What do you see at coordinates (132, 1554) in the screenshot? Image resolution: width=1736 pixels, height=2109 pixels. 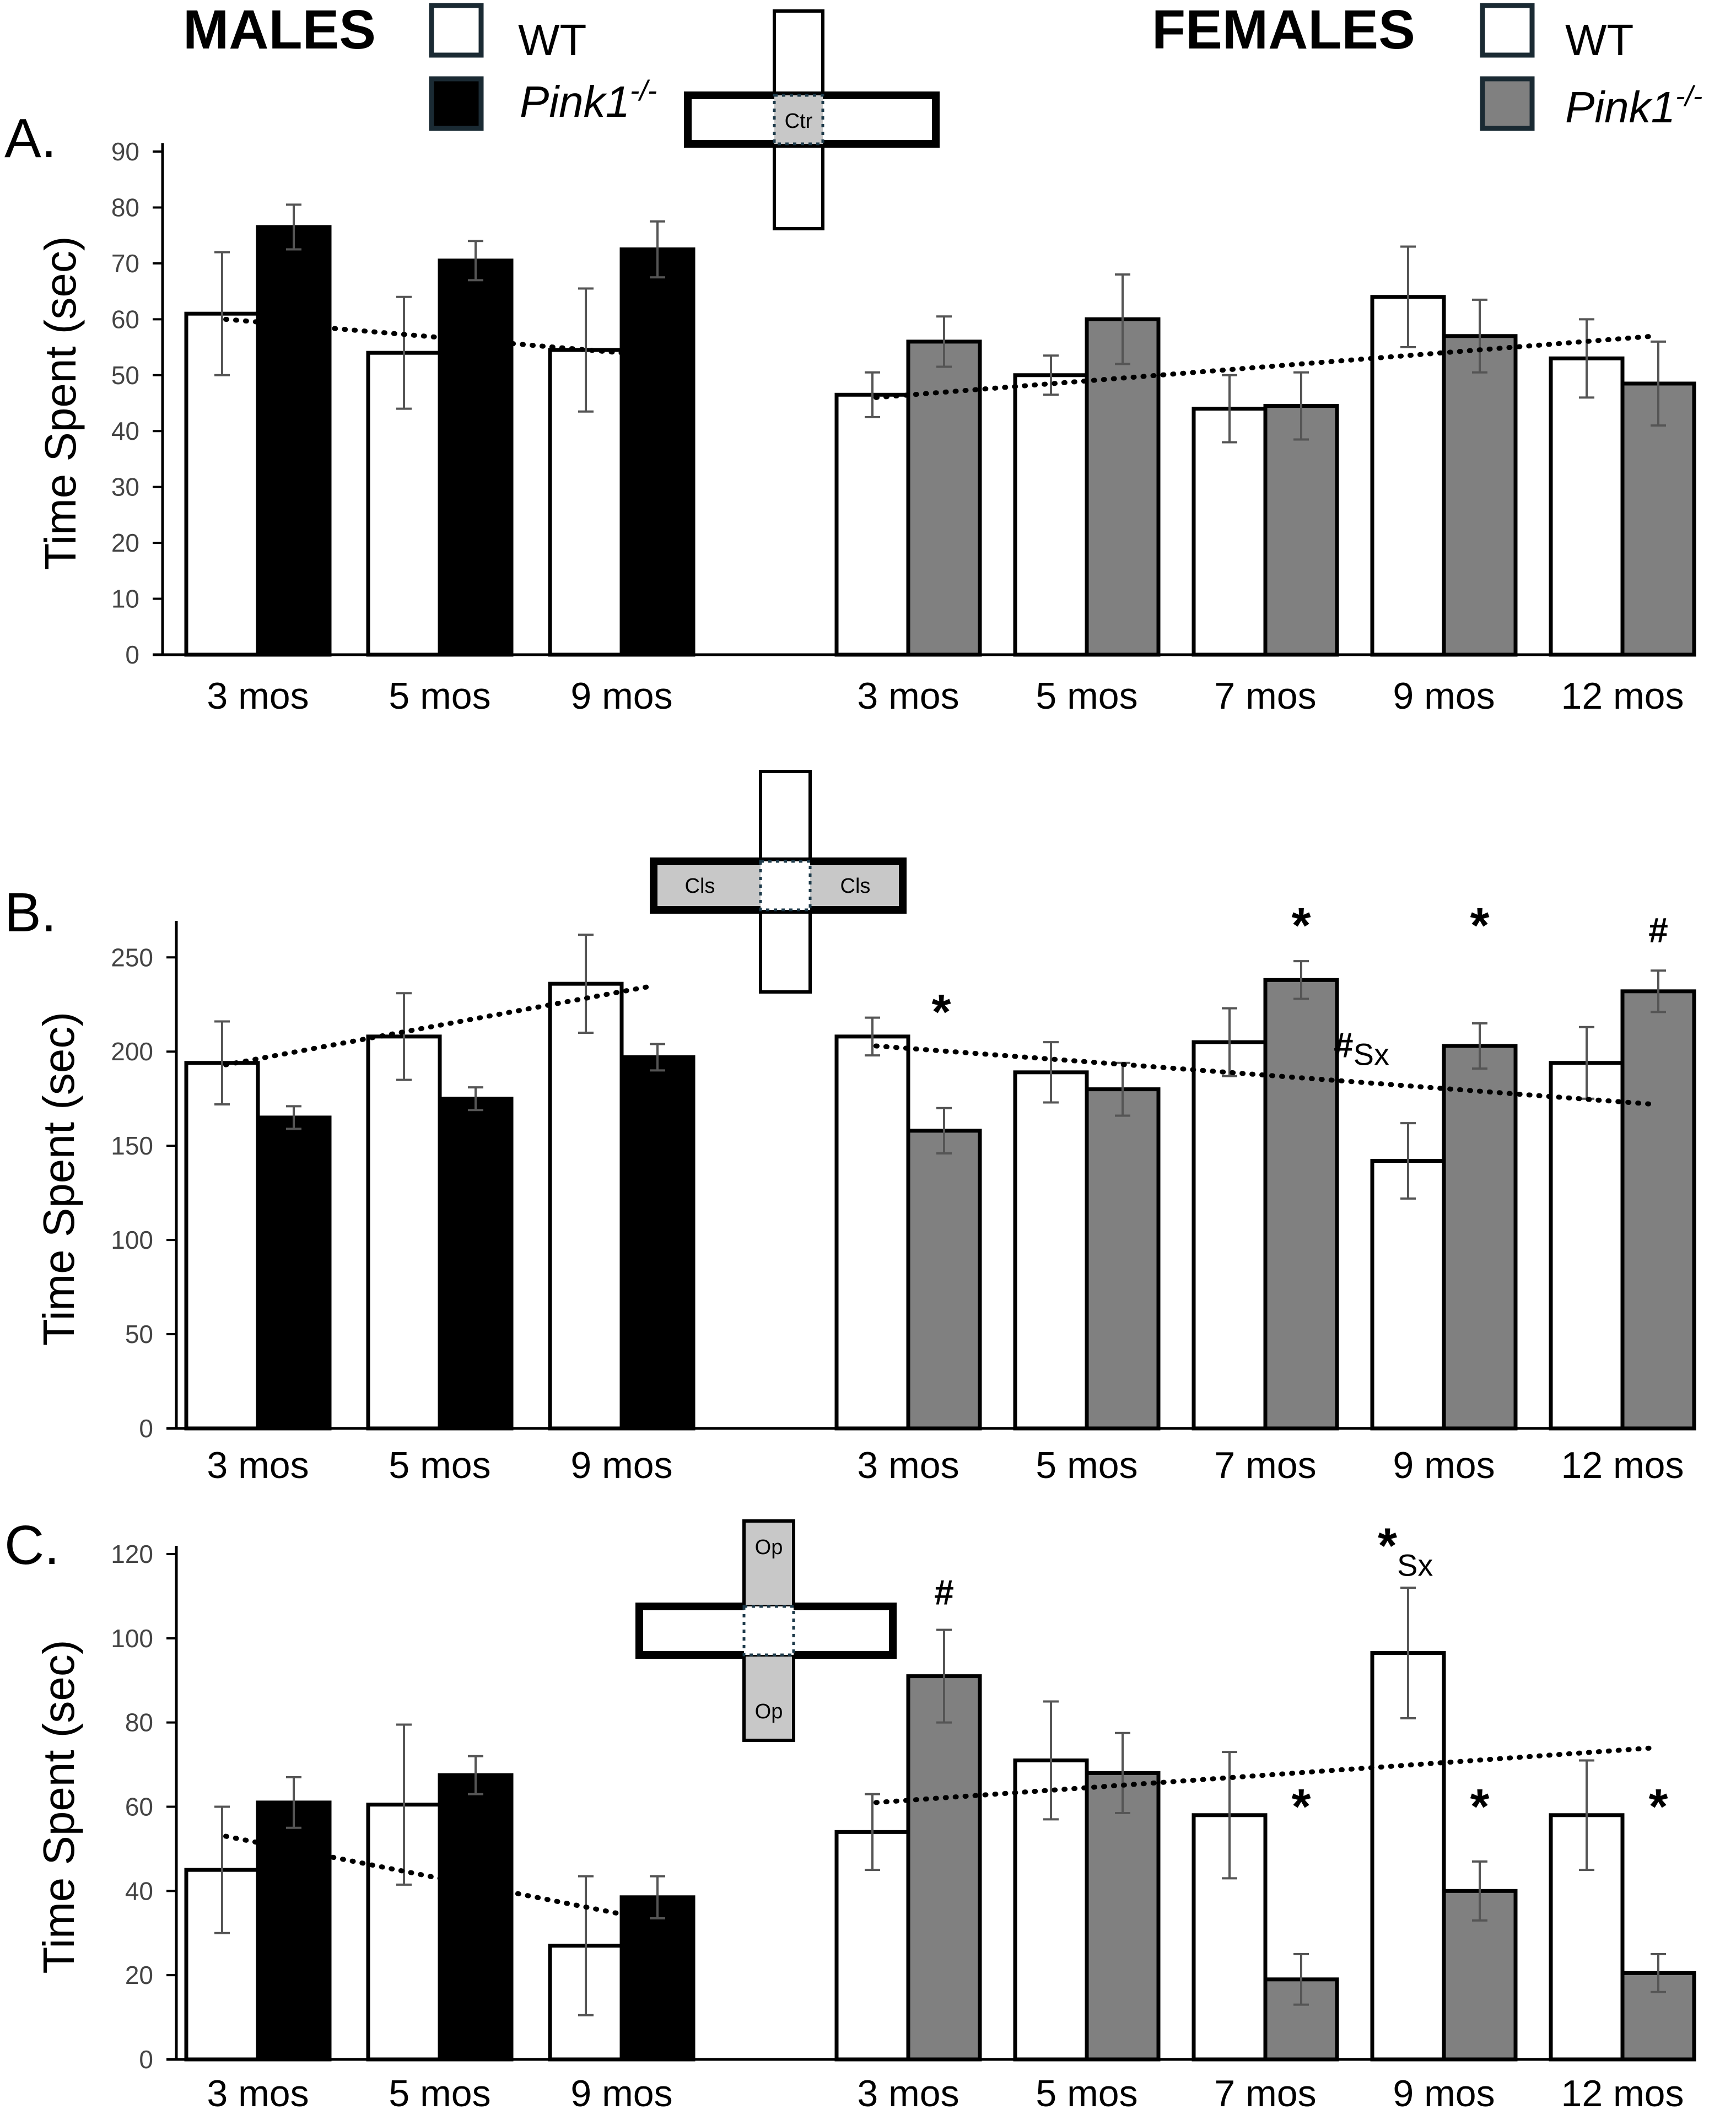 I see `y-tick-label: 120` at bounding box center [132, 1554].